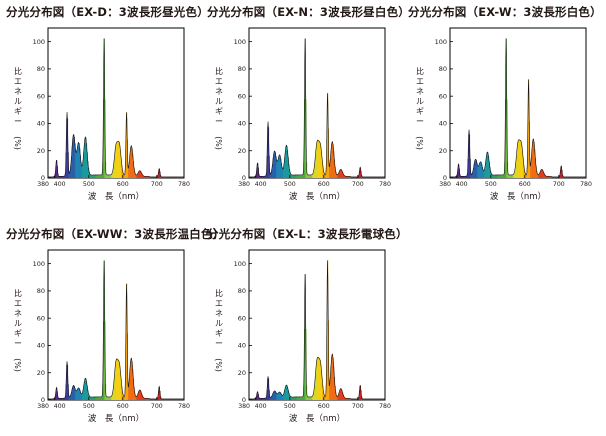 This screenshot has width=606, height=436. Describe the element at coordinates (107, 12) in the screenshot. I see `chart-title: 分光分布図（EX-D：3波長形昼光色）` at that location.